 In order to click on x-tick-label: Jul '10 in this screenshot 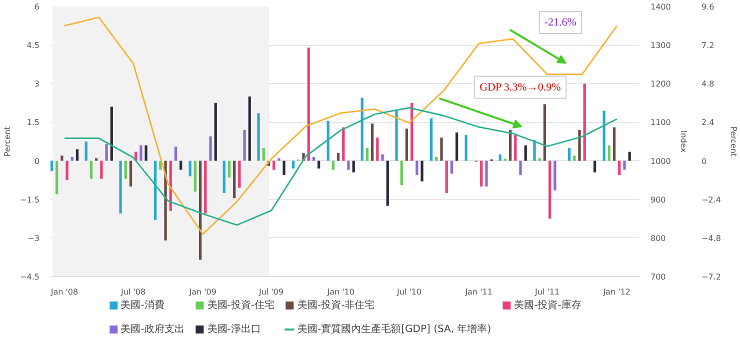, I will do `click(409, 292)`.